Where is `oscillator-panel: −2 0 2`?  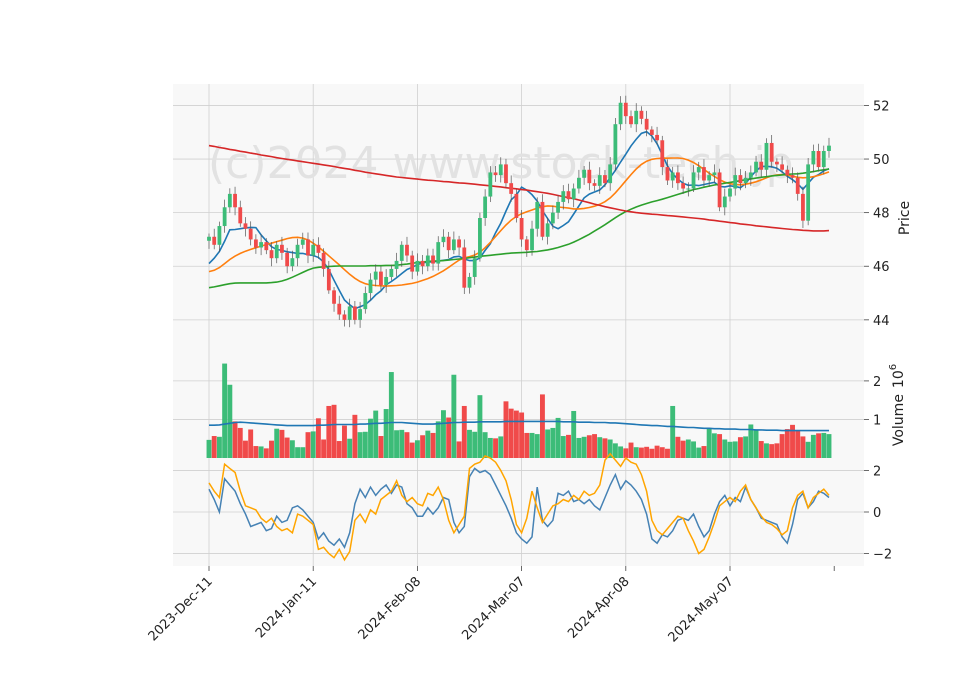 oscillator-panel: −2 0 2 is located at coordinates (532, 509).